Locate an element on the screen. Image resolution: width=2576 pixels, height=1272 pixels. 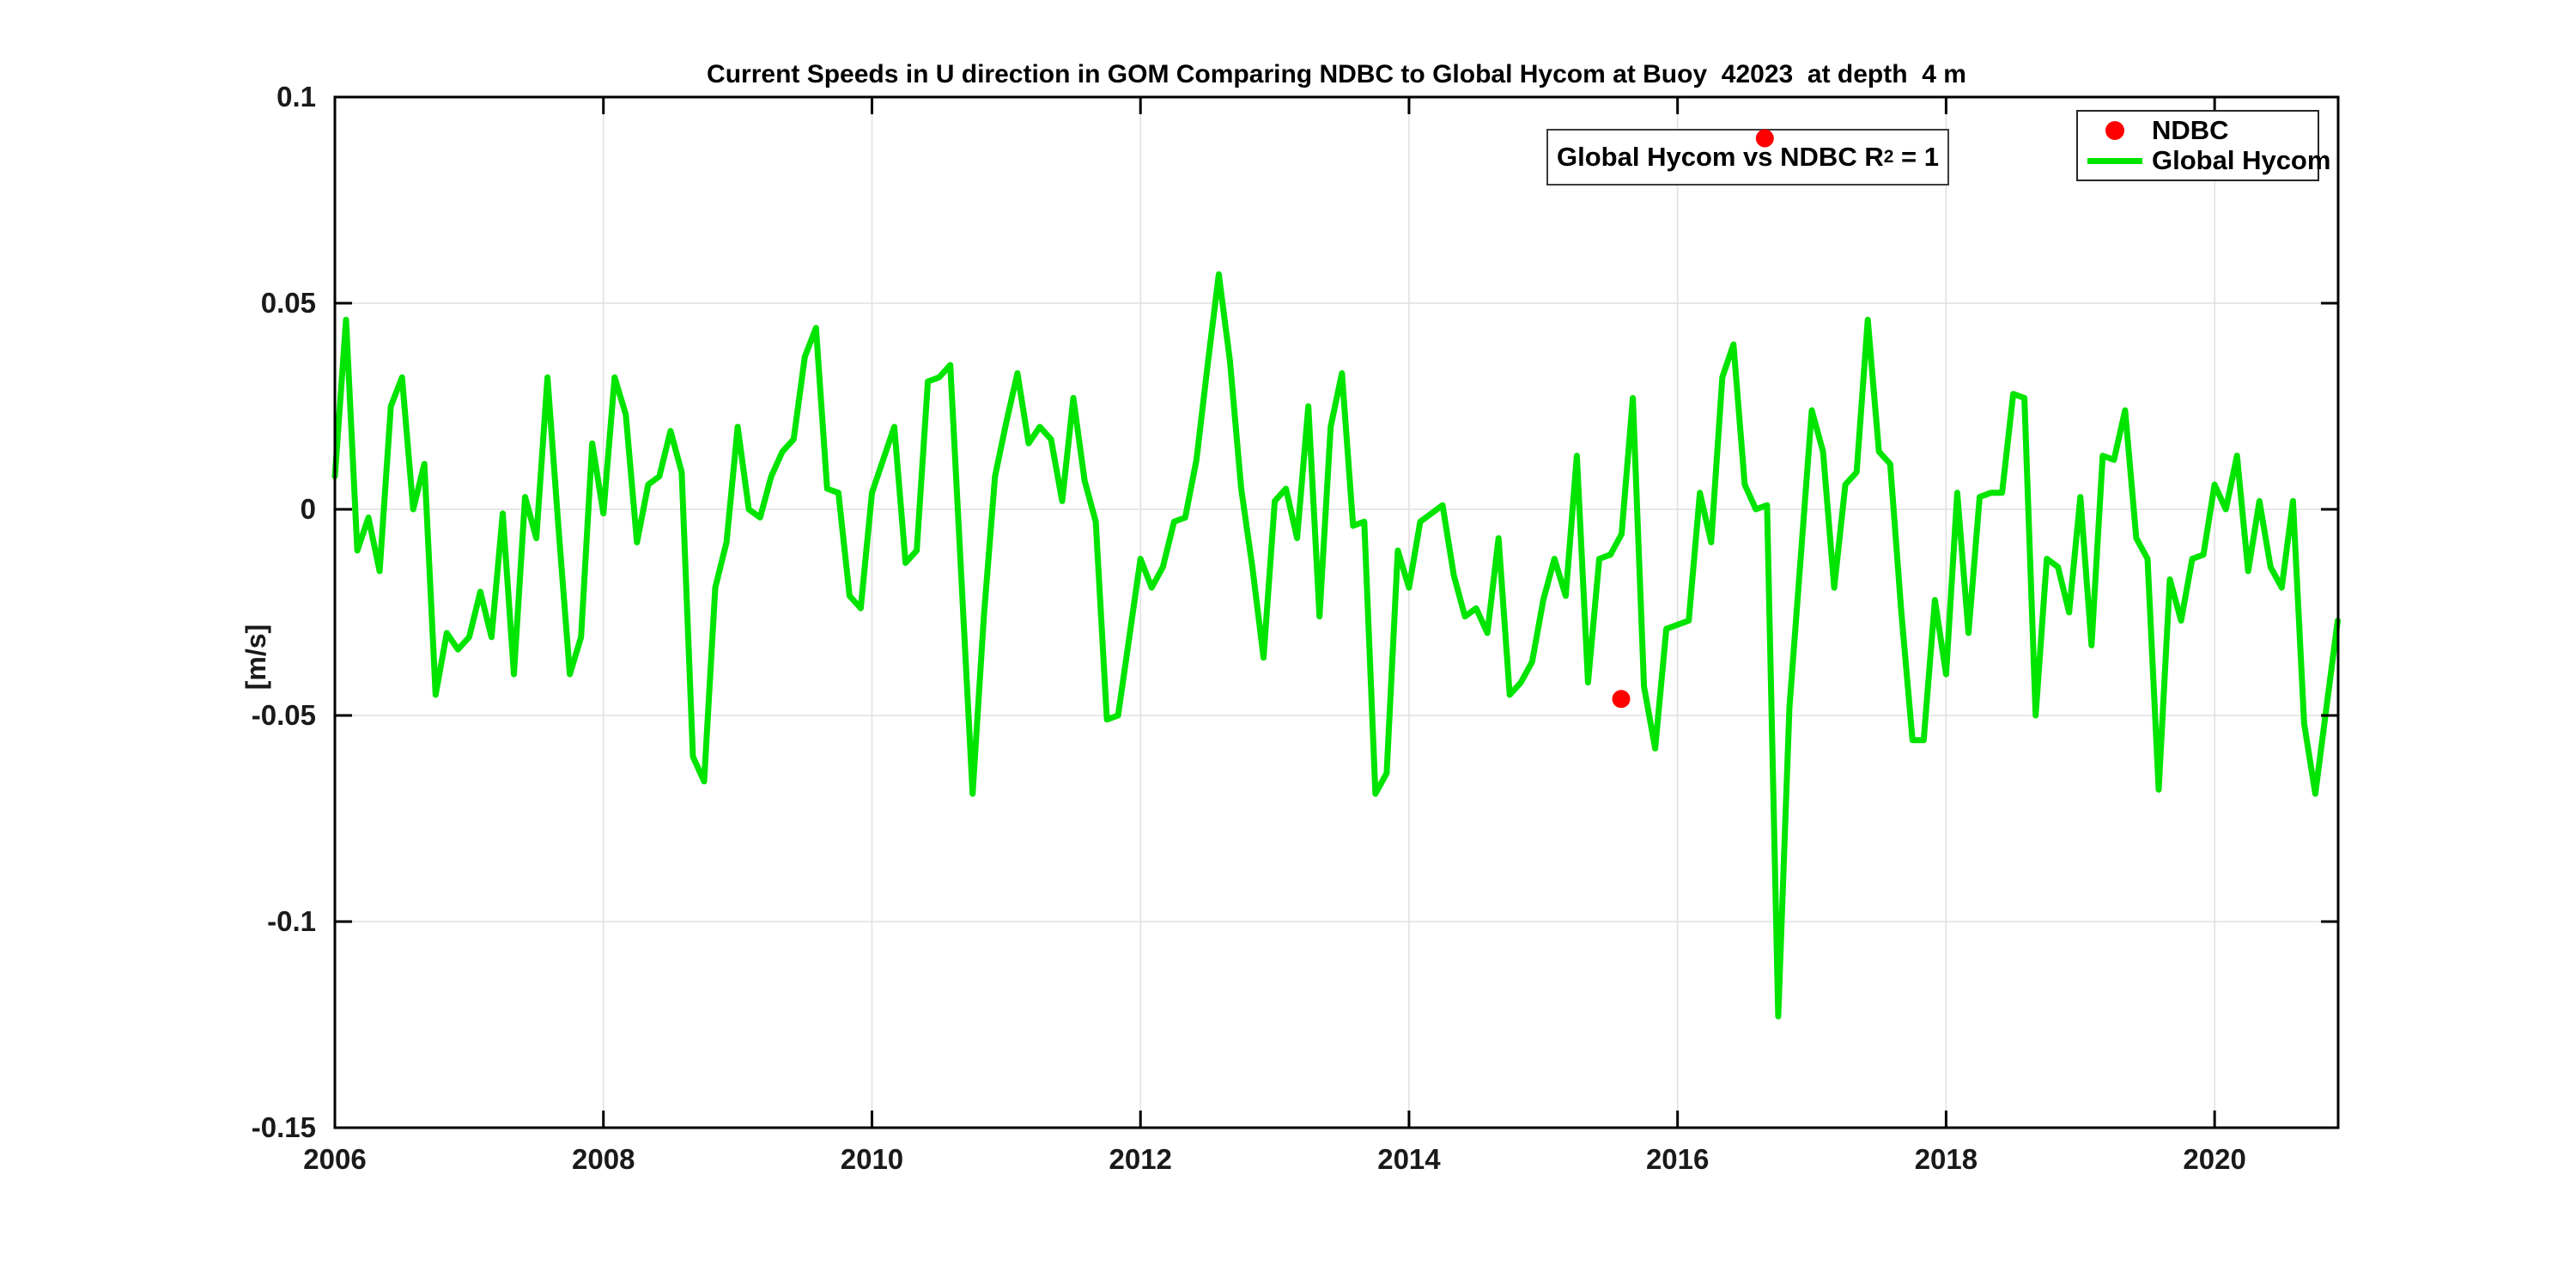
green-line-icon is located at coordinates (2114, 160).